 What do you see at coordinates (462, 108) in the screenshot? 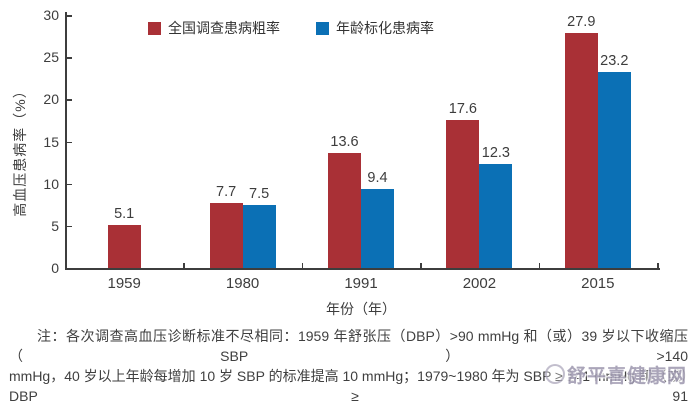
I see `bar-value-label: 17.6` at bounding box center [462, 108].